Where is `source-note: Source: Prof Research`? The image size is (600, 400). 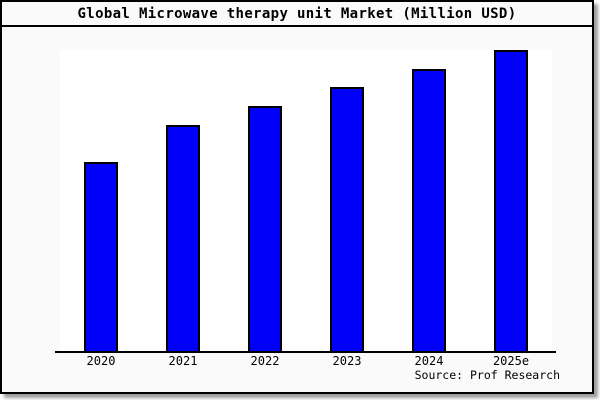
source-note: Source: Prof Research is located at coordinates (487, 375).